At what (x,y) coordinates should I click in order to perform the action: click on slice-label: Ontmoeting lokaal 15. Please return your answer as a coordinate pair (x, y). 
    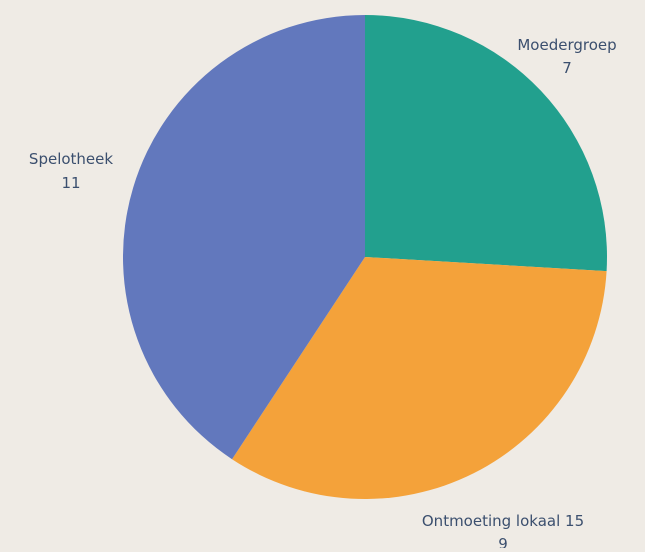
    Looking at the image, I should click on (503, 521).